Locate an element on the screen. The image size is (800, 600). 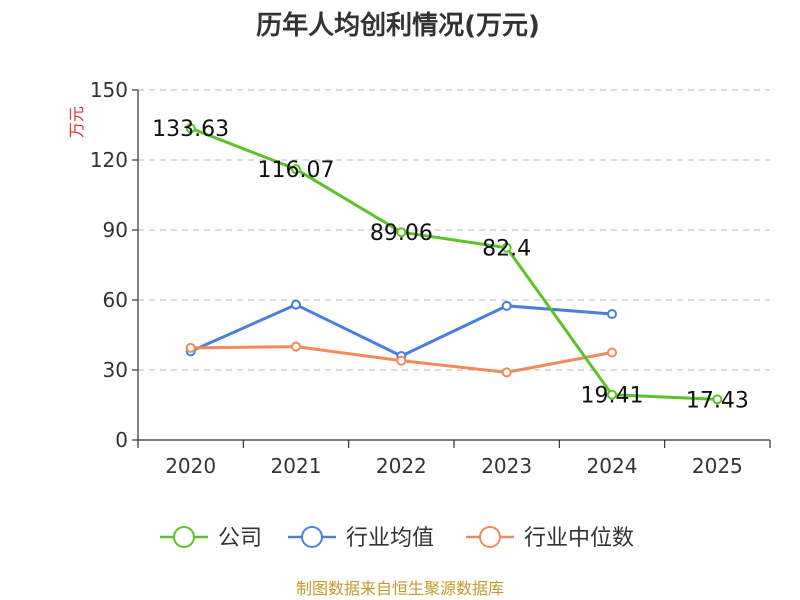
x-tick-label: 2023 is located at coordinates (506, 466).